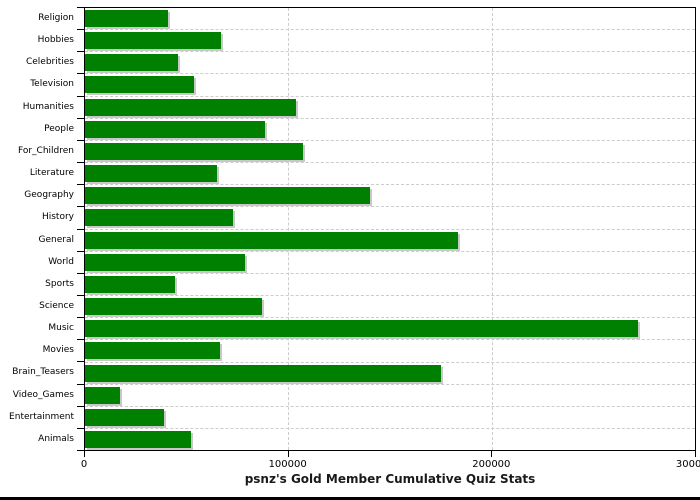 Image resolution: width=700 pixels, height=500 pixels. Describe the element at coordinates (59, 128) in the screenshot. I see `category-label: People` at that location.